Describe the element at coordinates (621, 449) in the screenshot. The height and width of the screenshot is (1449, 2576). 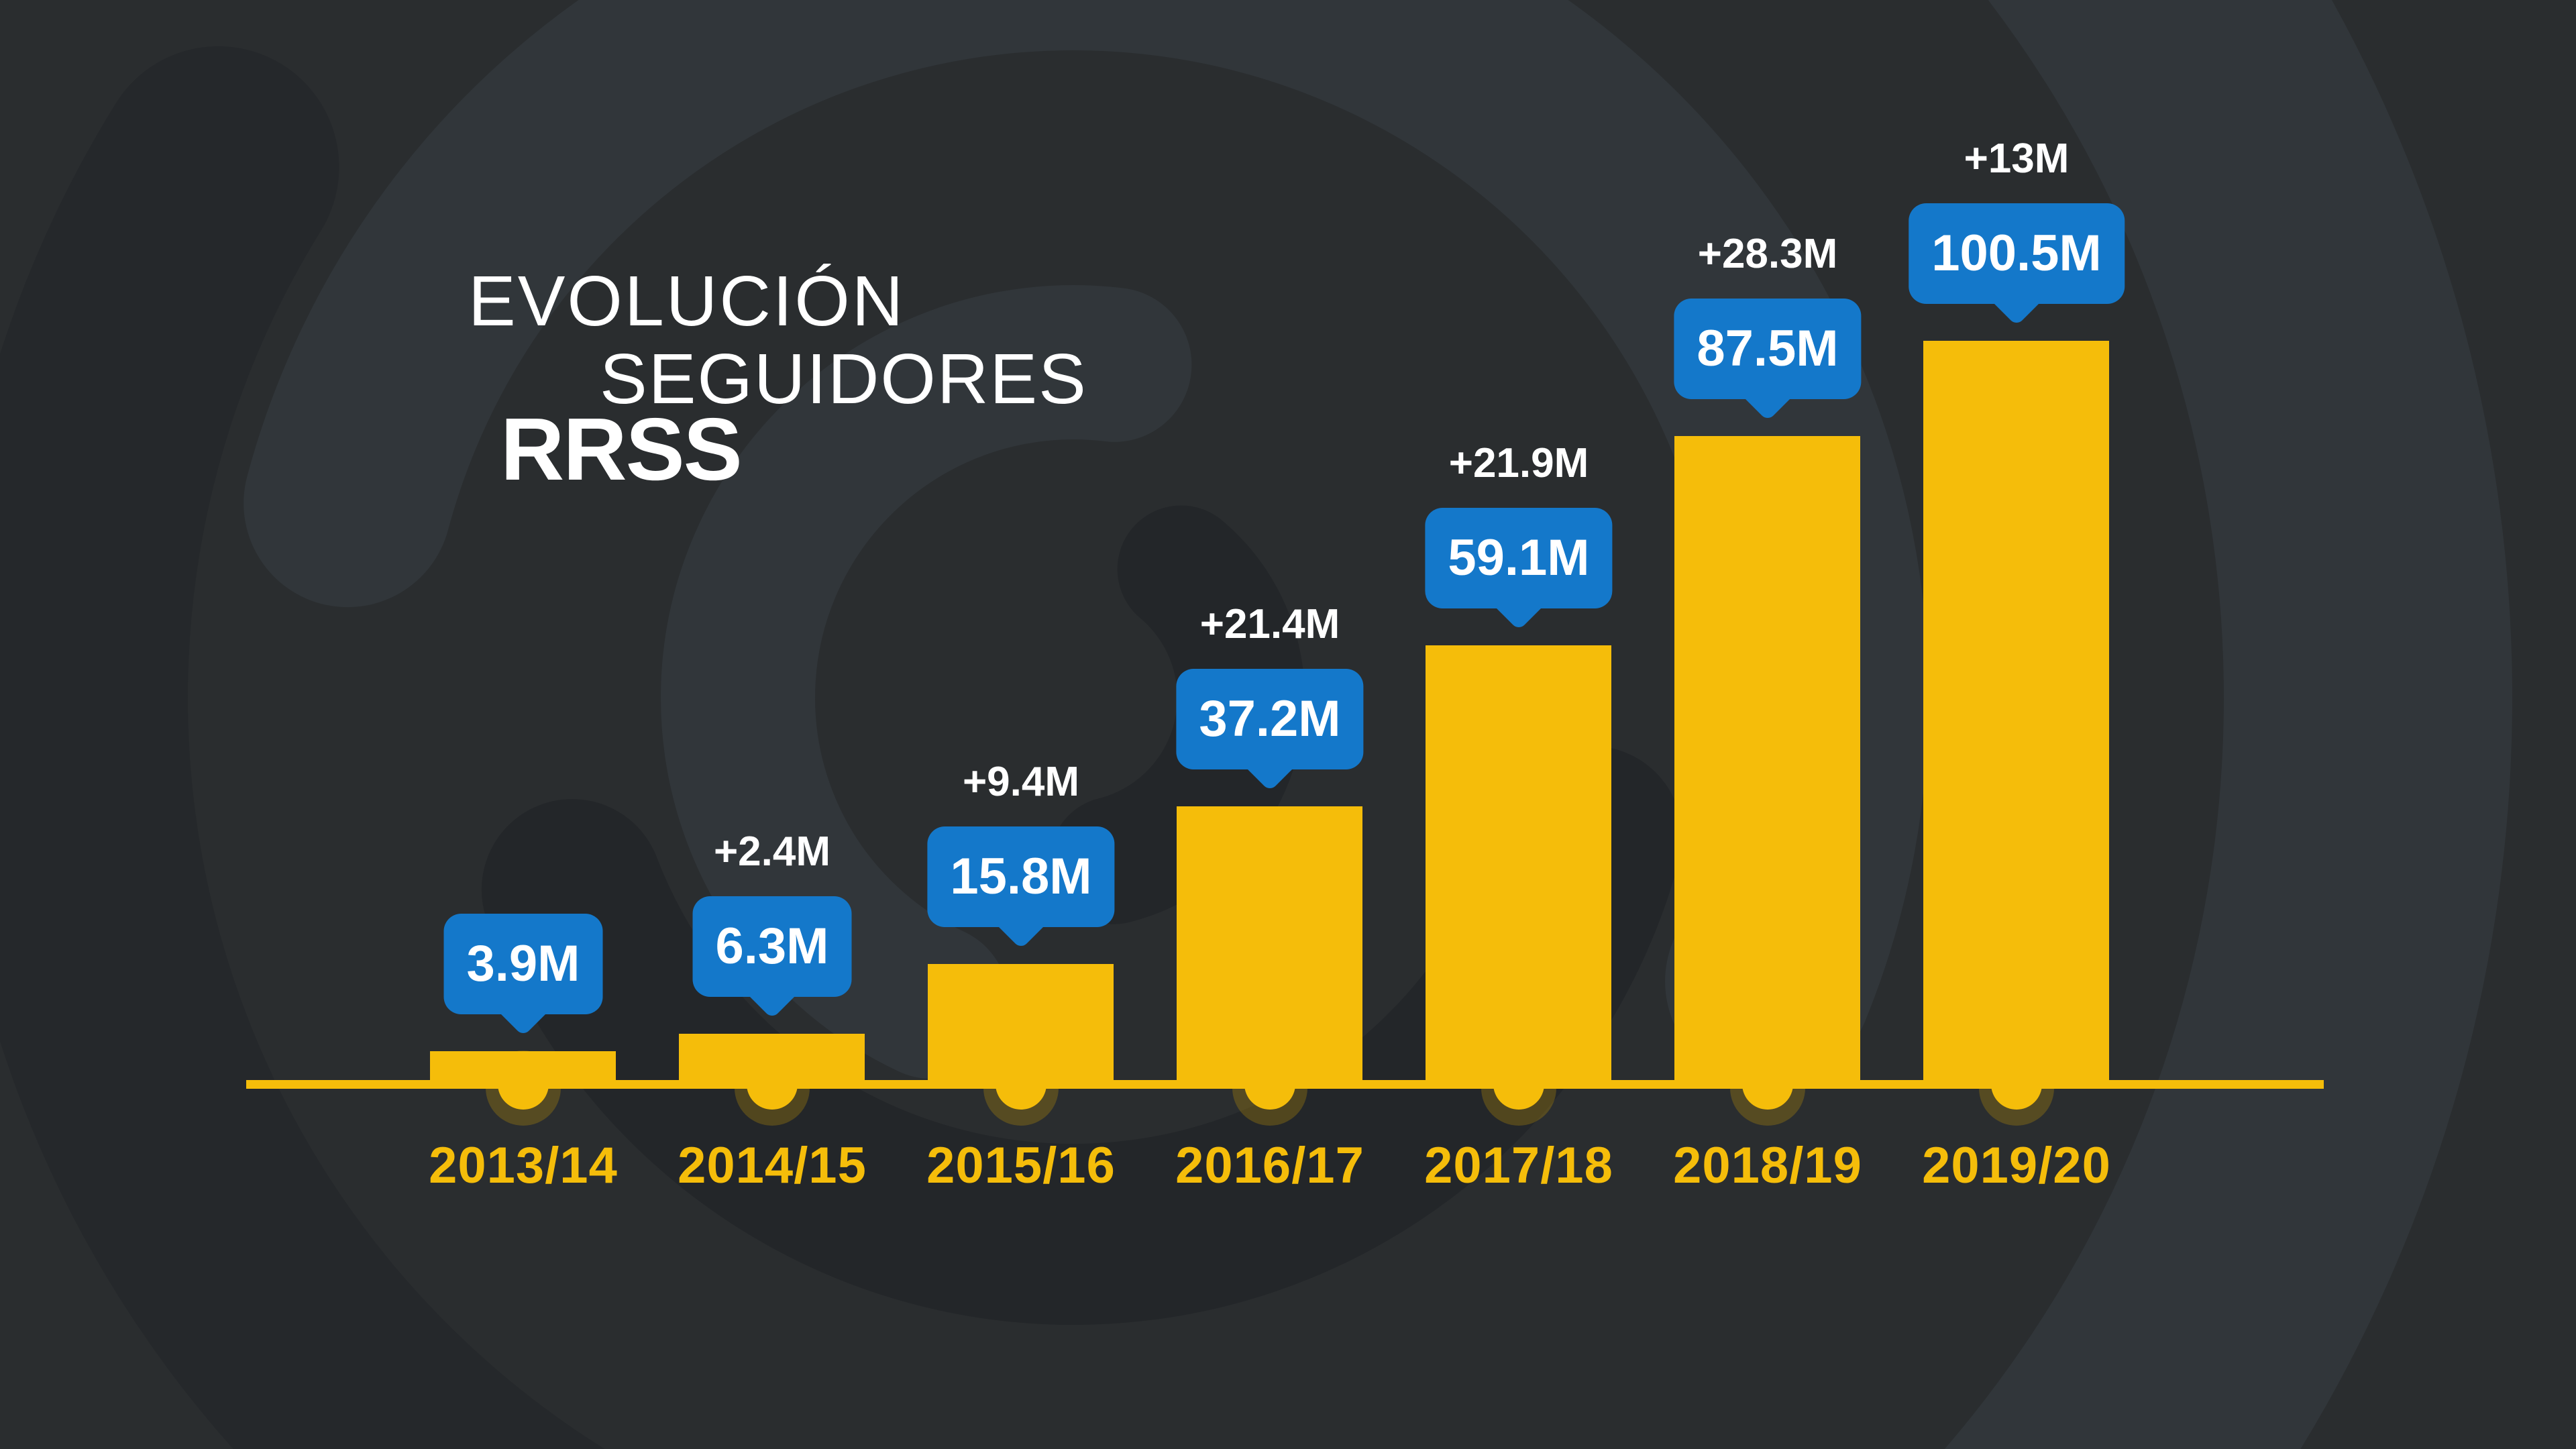
I see `title-line-rrss: RRSS` at that location.